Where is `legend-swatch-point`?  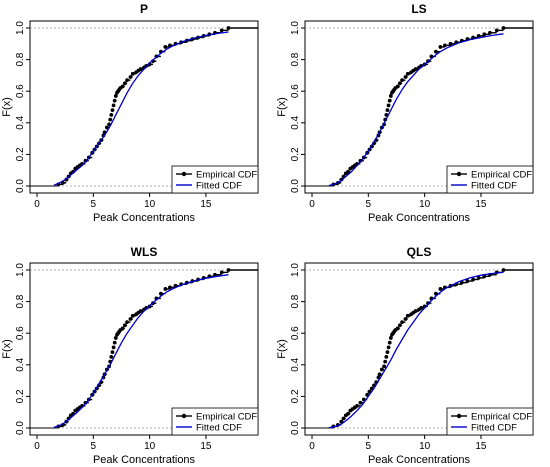 legend-swatch-point is located at coordinates (459, 416).